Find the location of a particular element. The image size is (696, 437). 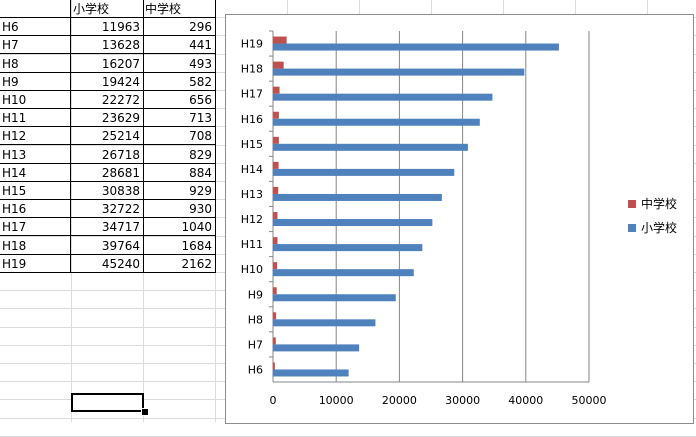

x-tick-label: 10000 is located at coordinates (336, 400).